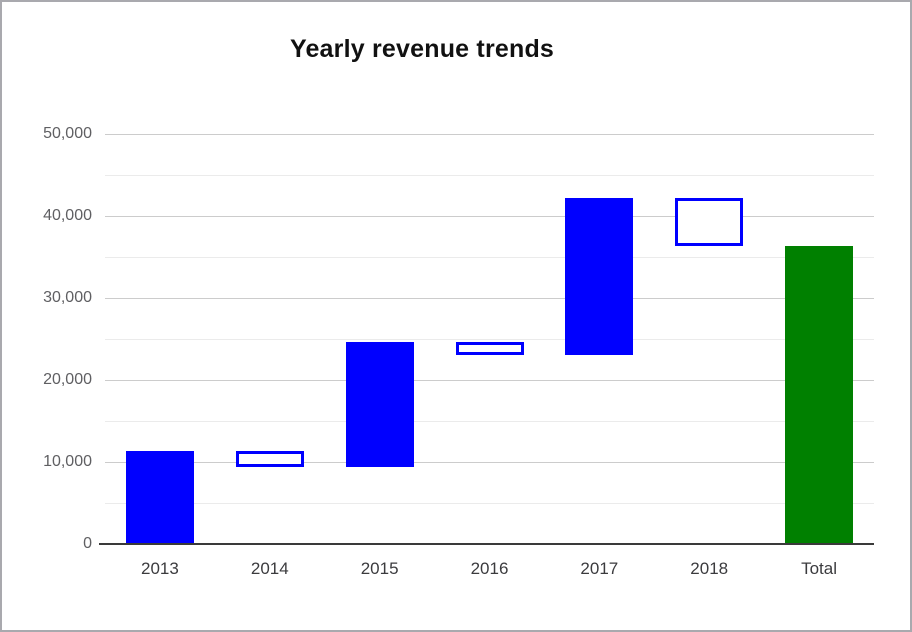  What do you see at coordinates (819, 568) in the screenshot?
I see `x-label-total: Total` at bounding box center [819, 568].